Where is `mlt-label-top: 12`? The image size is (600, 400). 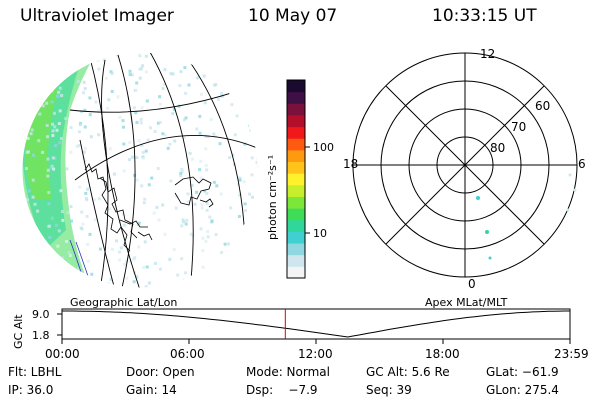 mlt-label-top: 12 is located at coordinates (487, 54).